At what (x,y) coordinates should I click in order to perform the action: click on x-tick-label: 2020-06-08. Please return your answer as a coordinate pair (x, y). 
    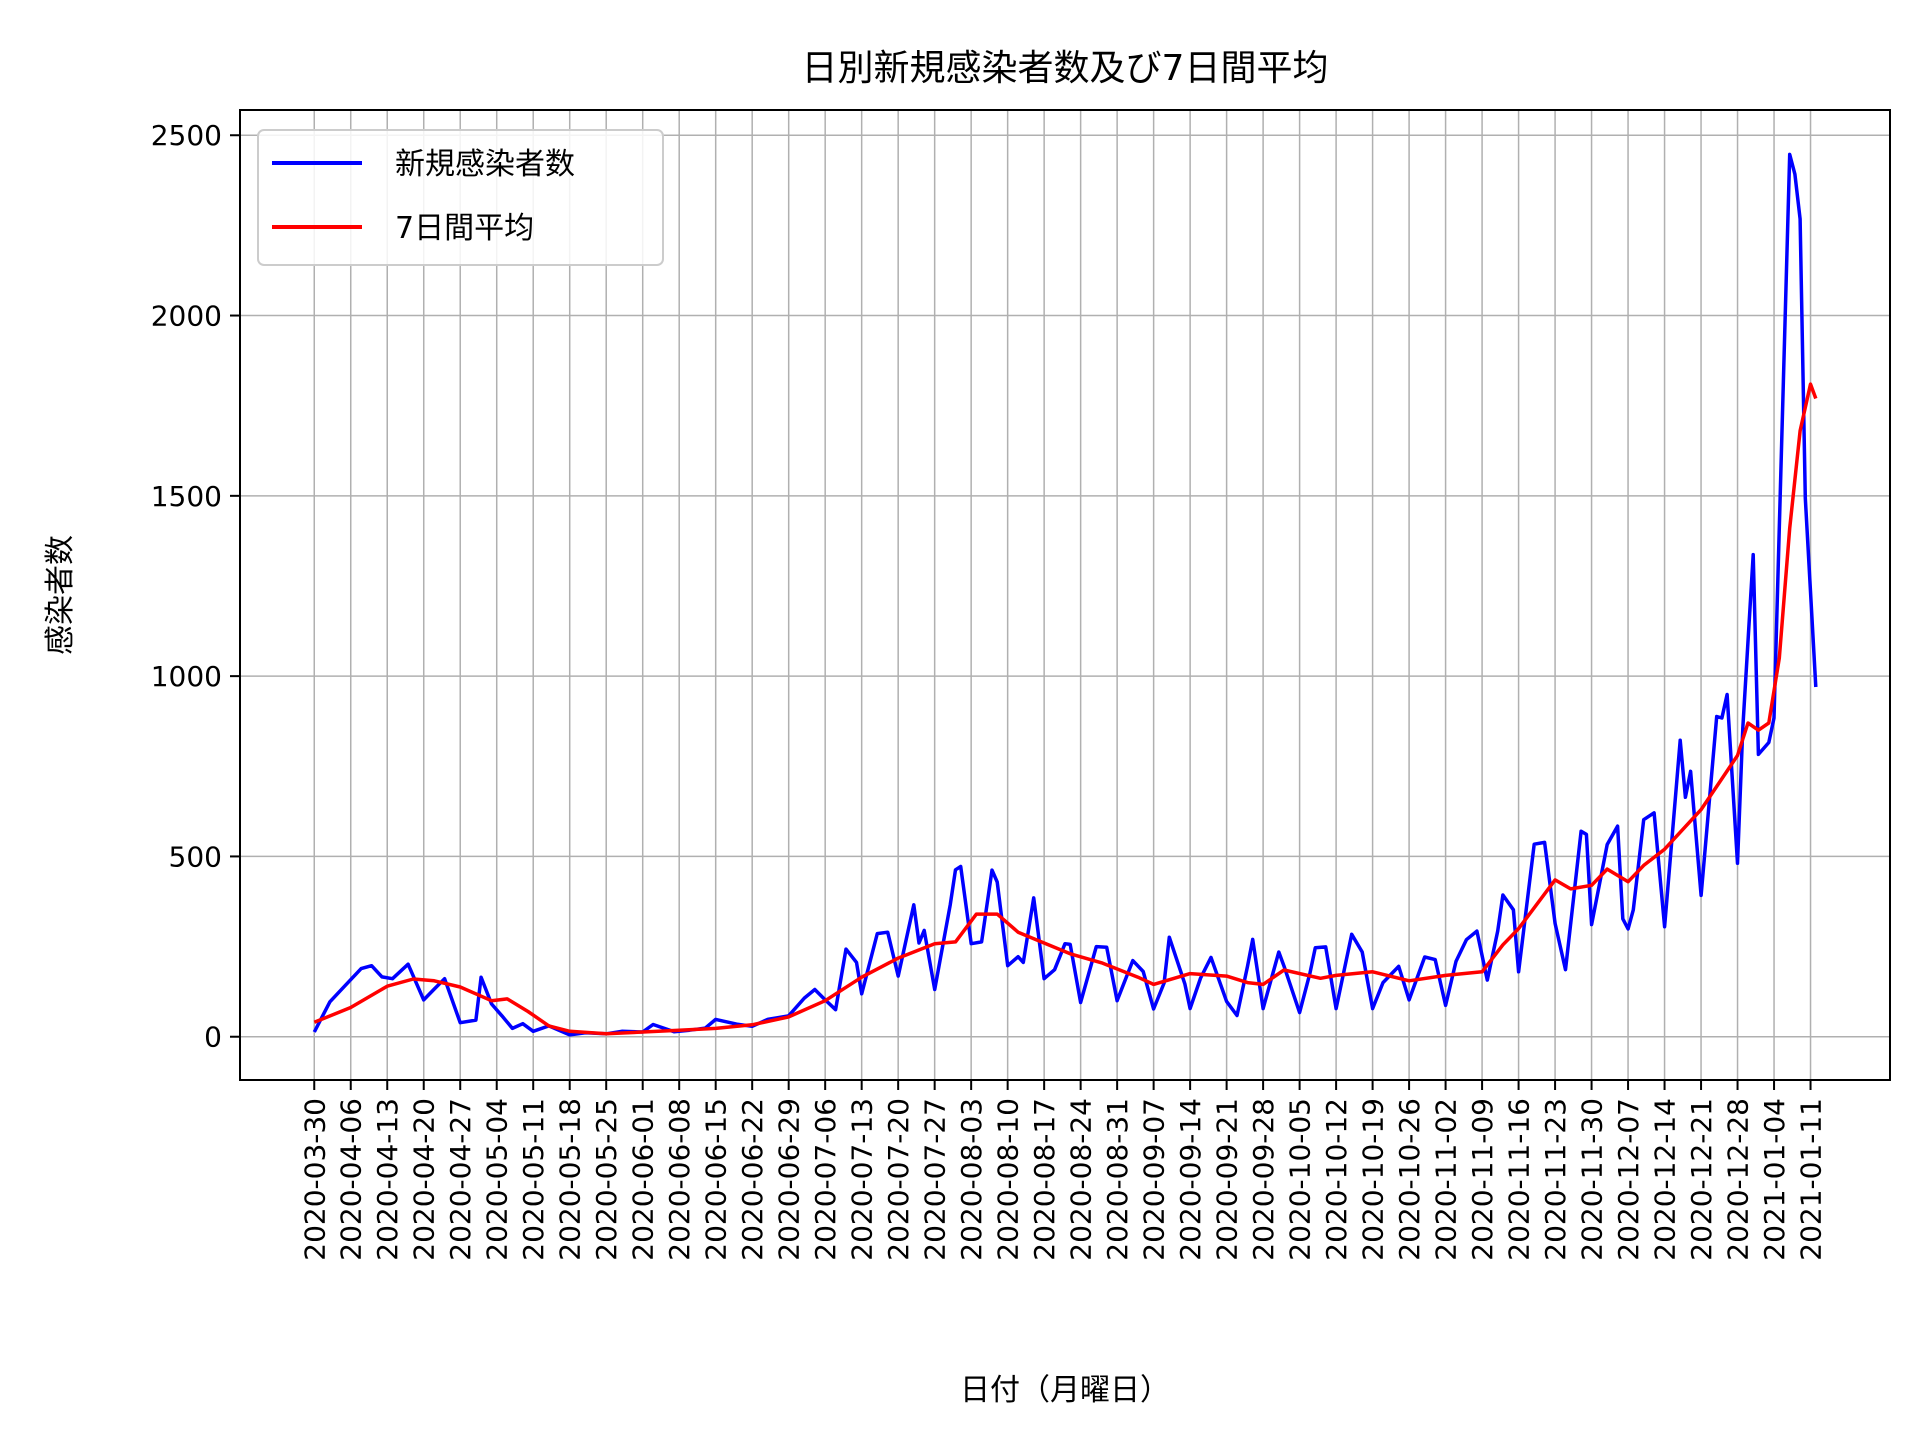
    Looking at the image, I should click on (679, 1179).